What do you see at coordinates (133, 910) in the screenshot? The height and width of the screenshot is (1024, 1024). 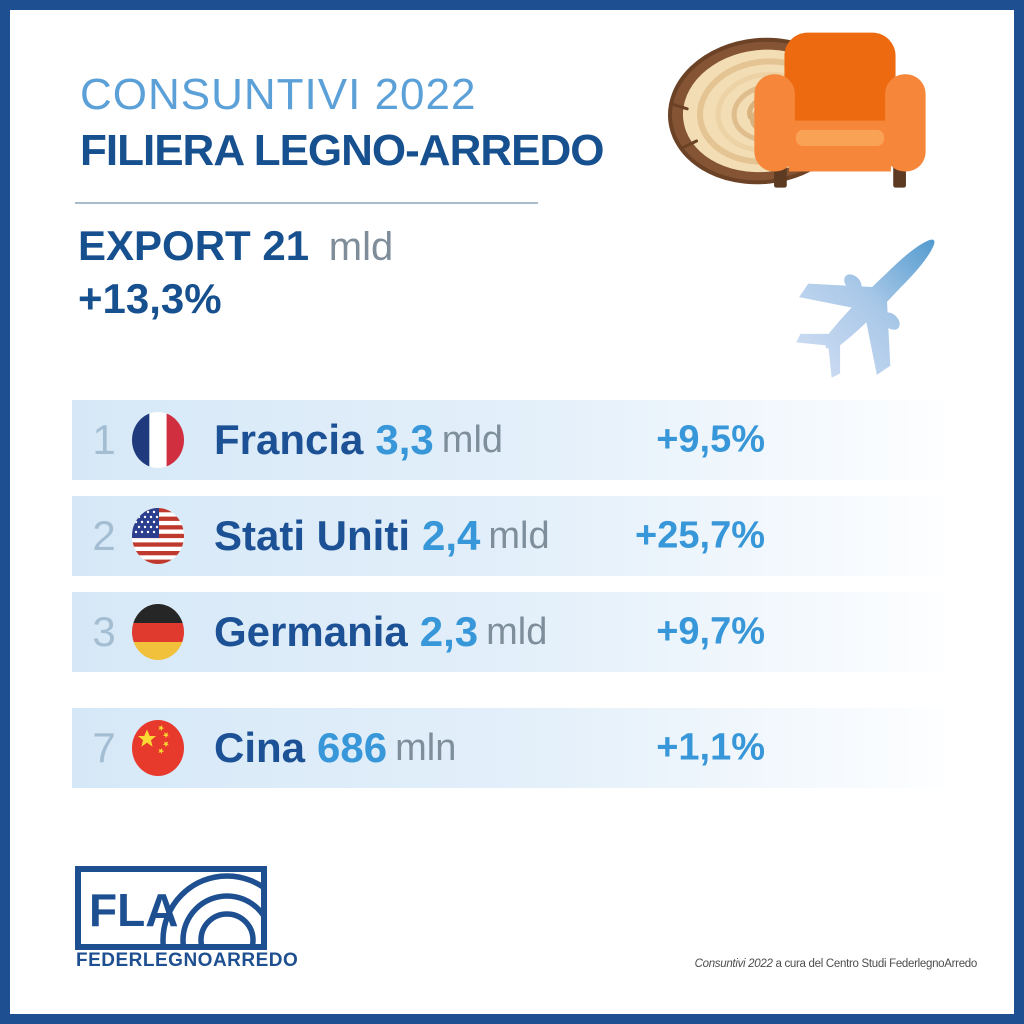 I see `fla-acronym: FLA` at bounding box center [133, 910].